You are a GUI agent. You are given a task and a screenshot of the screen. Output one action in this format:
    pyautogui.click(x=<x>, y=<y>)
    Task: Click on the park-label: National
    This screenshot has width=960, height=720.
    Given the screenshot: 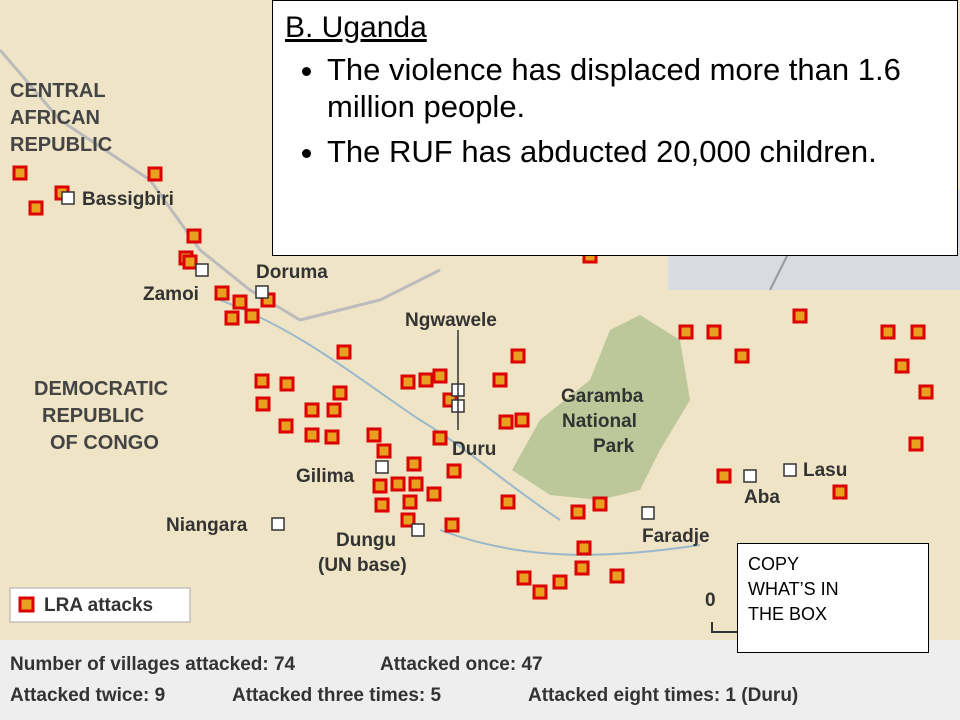 What is the action you would take?
    pyautogui.click(x=599, y=421)
    